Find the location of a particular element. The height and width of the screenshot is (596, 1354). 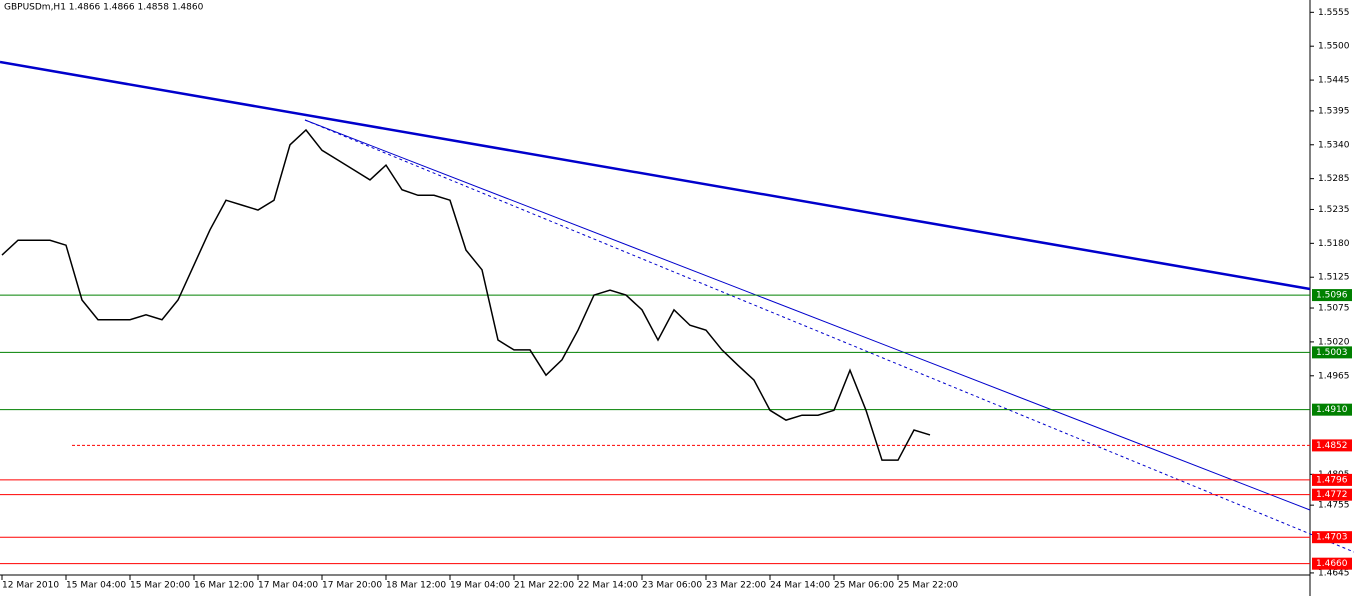

x-tick-label: 15 Mar 20:00 is located at coordinates (160, 586).